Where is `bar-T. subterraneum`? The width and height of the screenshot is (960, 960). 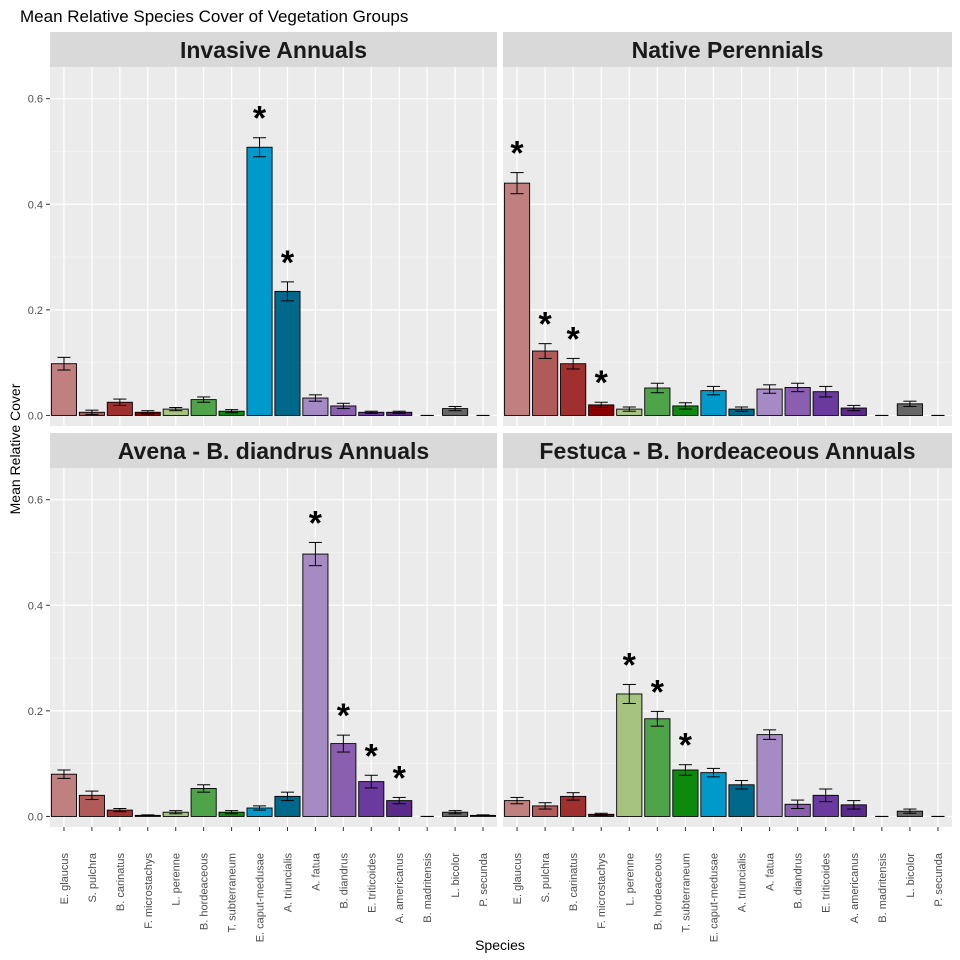
bar-T. subterraneum is located at coordinates (685, 793).